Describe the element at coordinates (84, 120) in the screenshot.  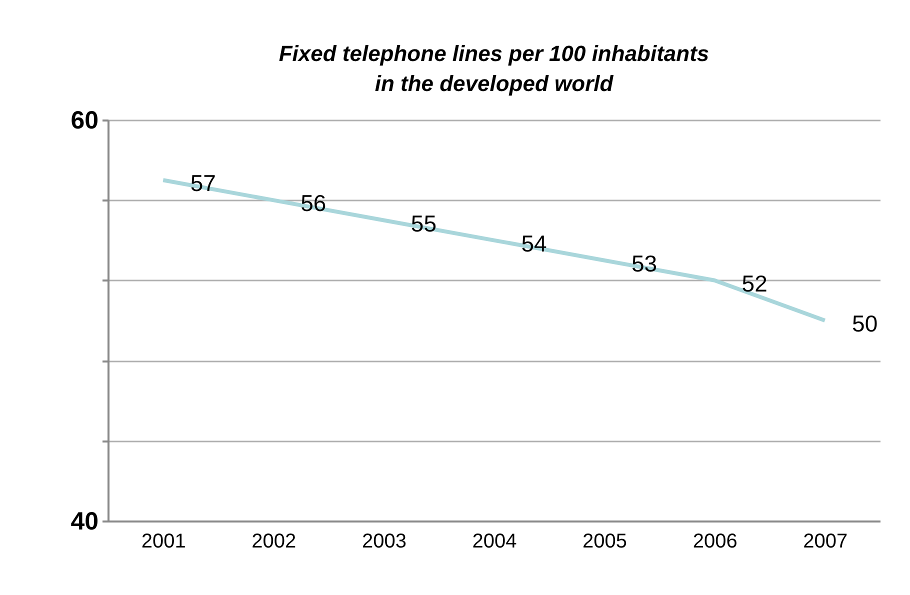
I see `y-tick-label: 60` at that location.